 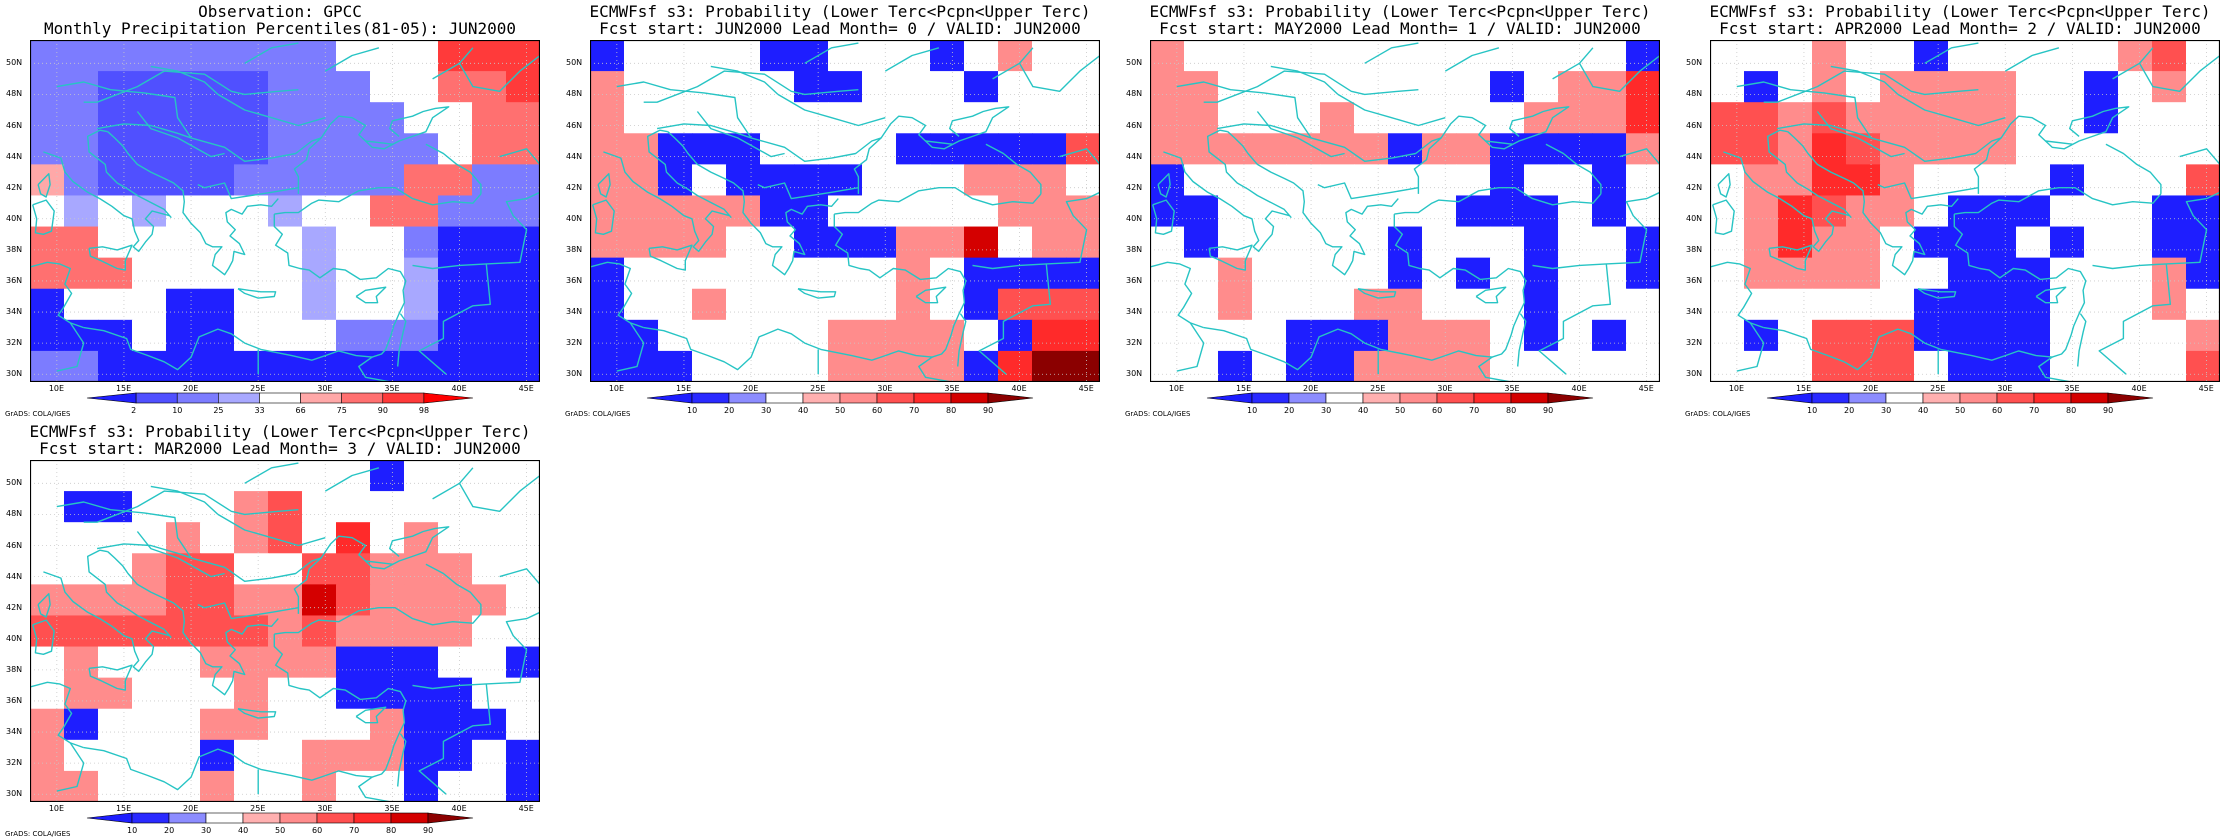 I want to click on lat-tick-label: 46N, so click(x=14, y=125).